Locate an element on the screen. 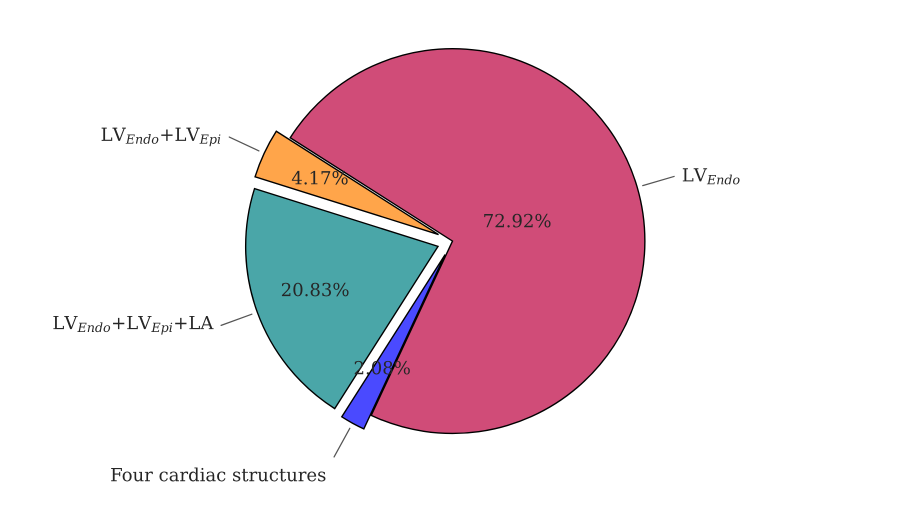 The width and height of the screenshot is (905, 511). slice-label: Four cardiac structures is located at coordinates (218, 474).